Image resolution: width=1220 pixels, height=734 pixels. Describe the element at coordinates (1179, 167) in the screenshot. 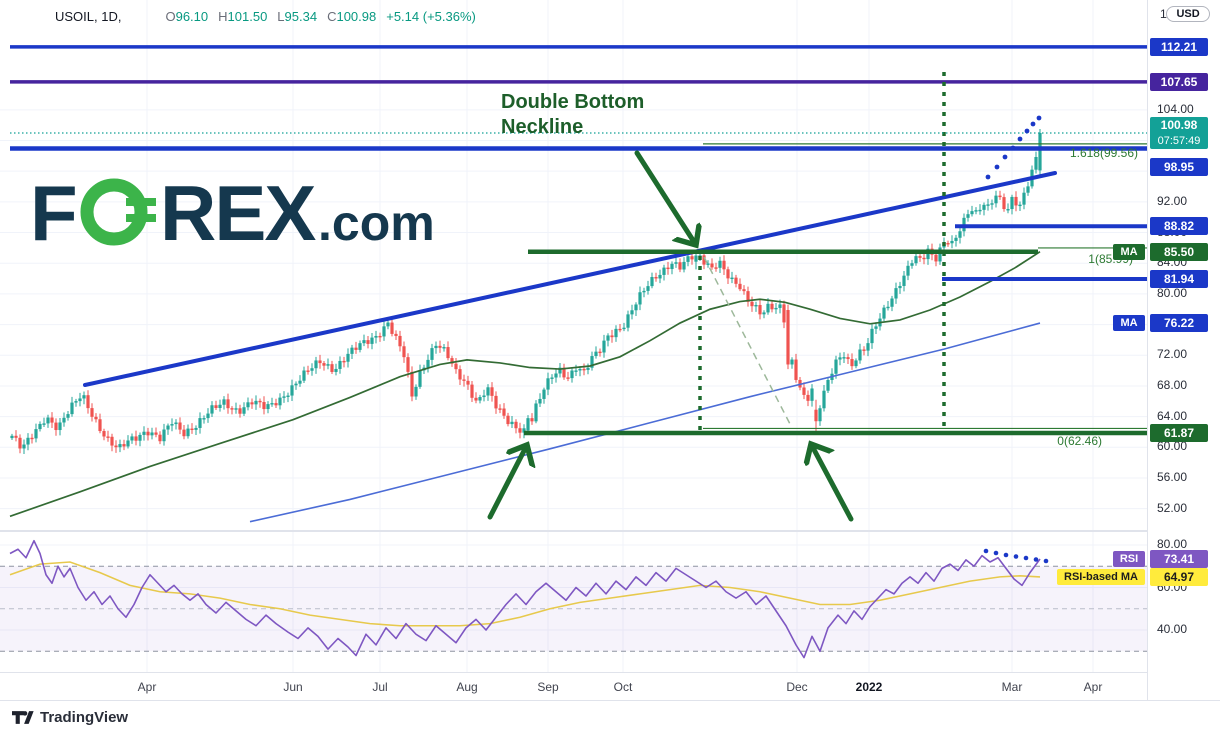

I see `price-badge-98.95: 98.95` at that location.